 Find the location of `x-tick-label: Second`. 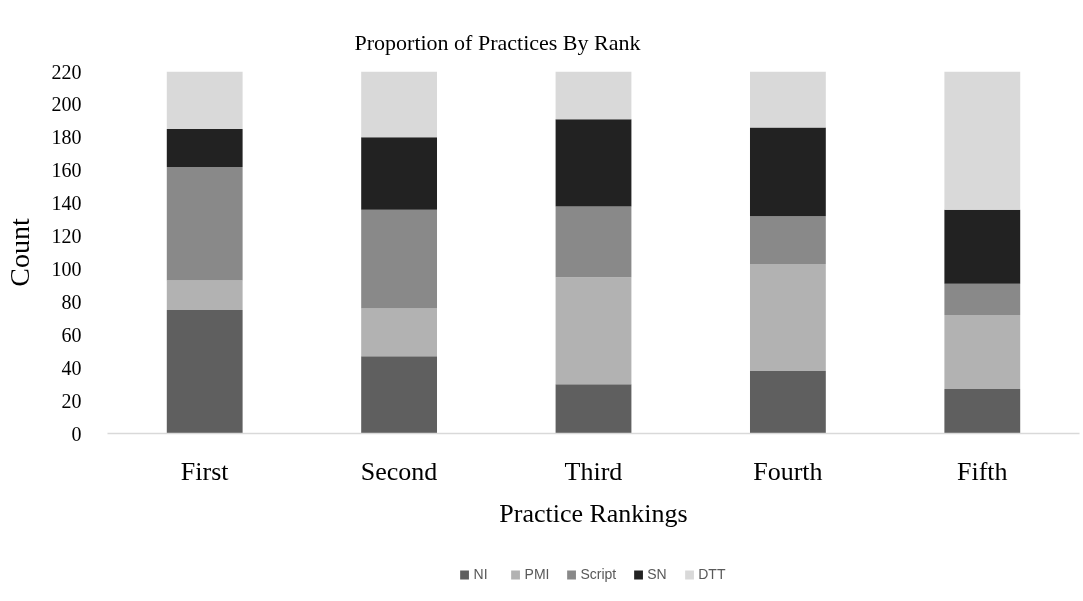

x-tick-label: Second is located at coordinates (399, 471).